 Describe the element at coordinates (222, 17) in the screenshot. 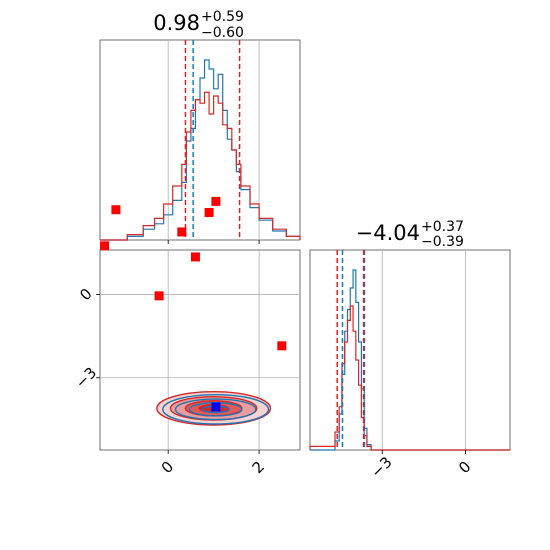

I see `title-param0-plus: +0.59` at that location.